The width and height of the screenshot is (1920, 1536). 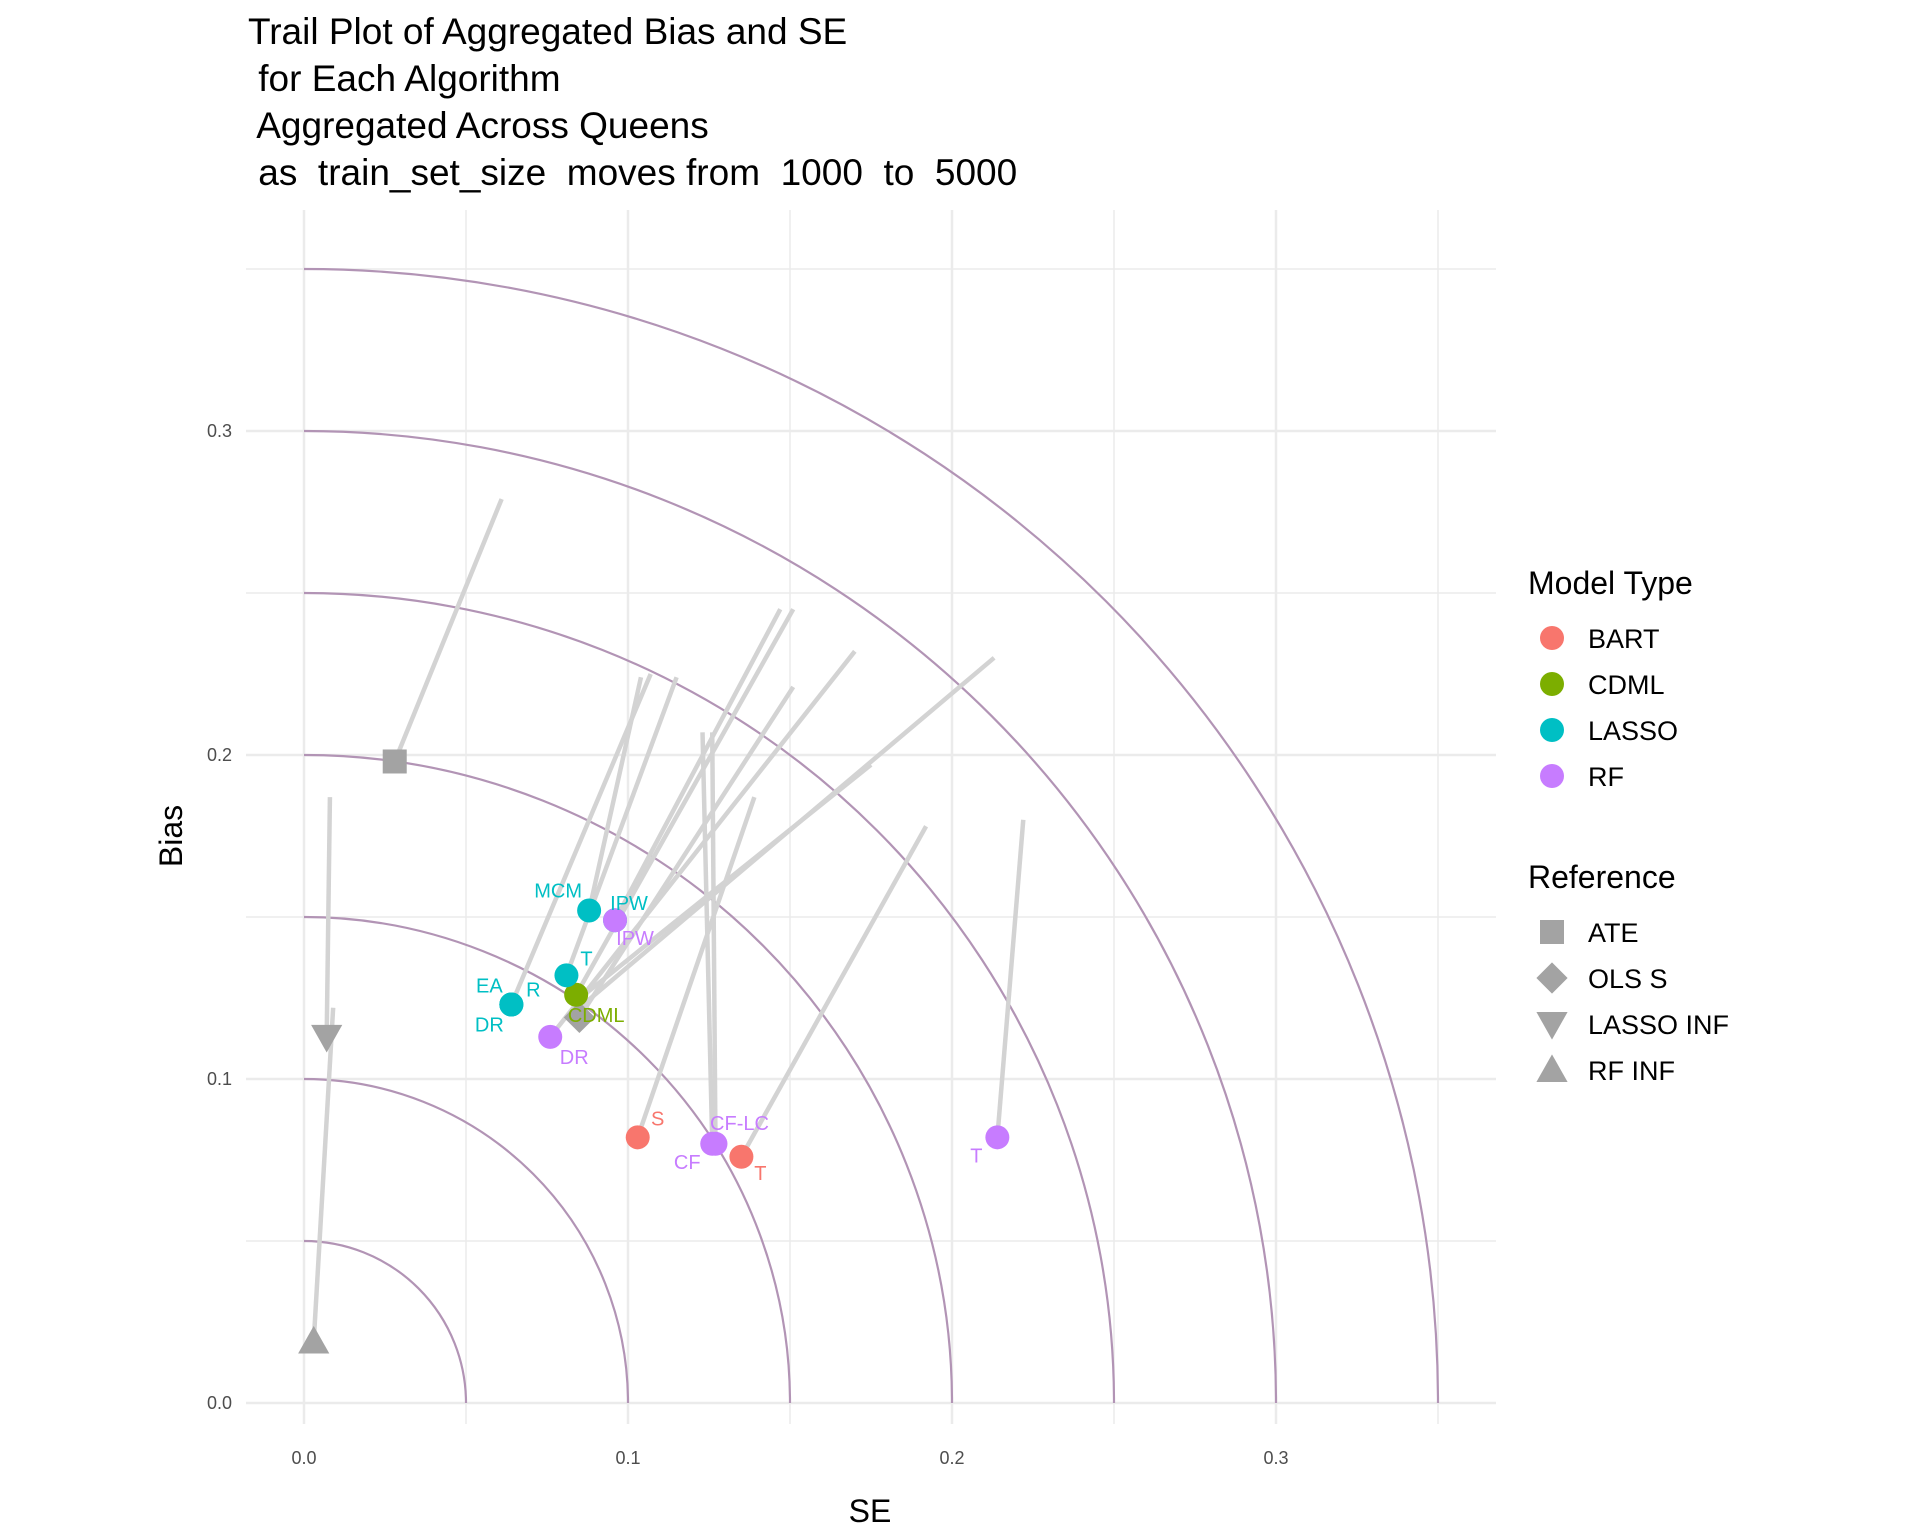 What do you see at coordinates (219, 755) in the screenshot?
I see `y-tick-label: 0.2` at bounding box center [219, 755].